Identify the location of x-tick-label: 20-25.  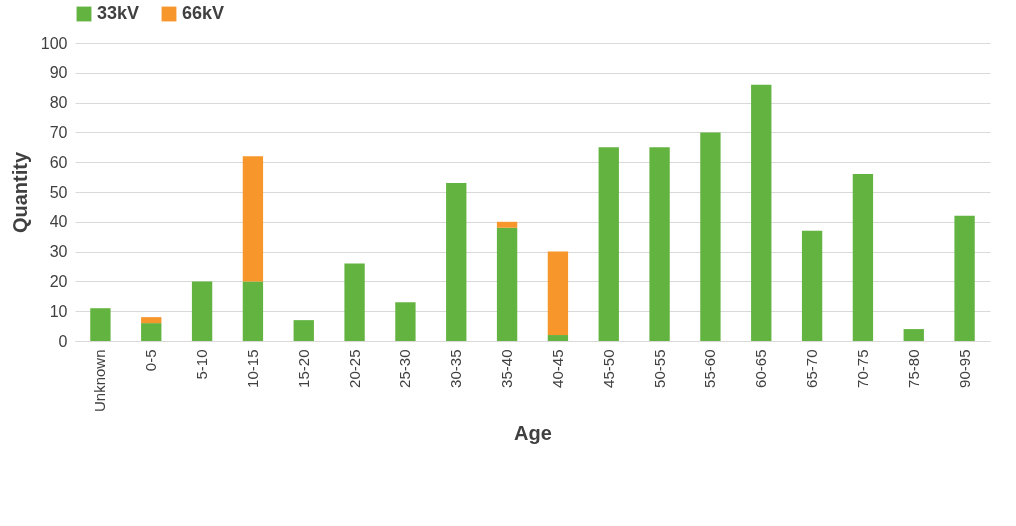
(354, 368).